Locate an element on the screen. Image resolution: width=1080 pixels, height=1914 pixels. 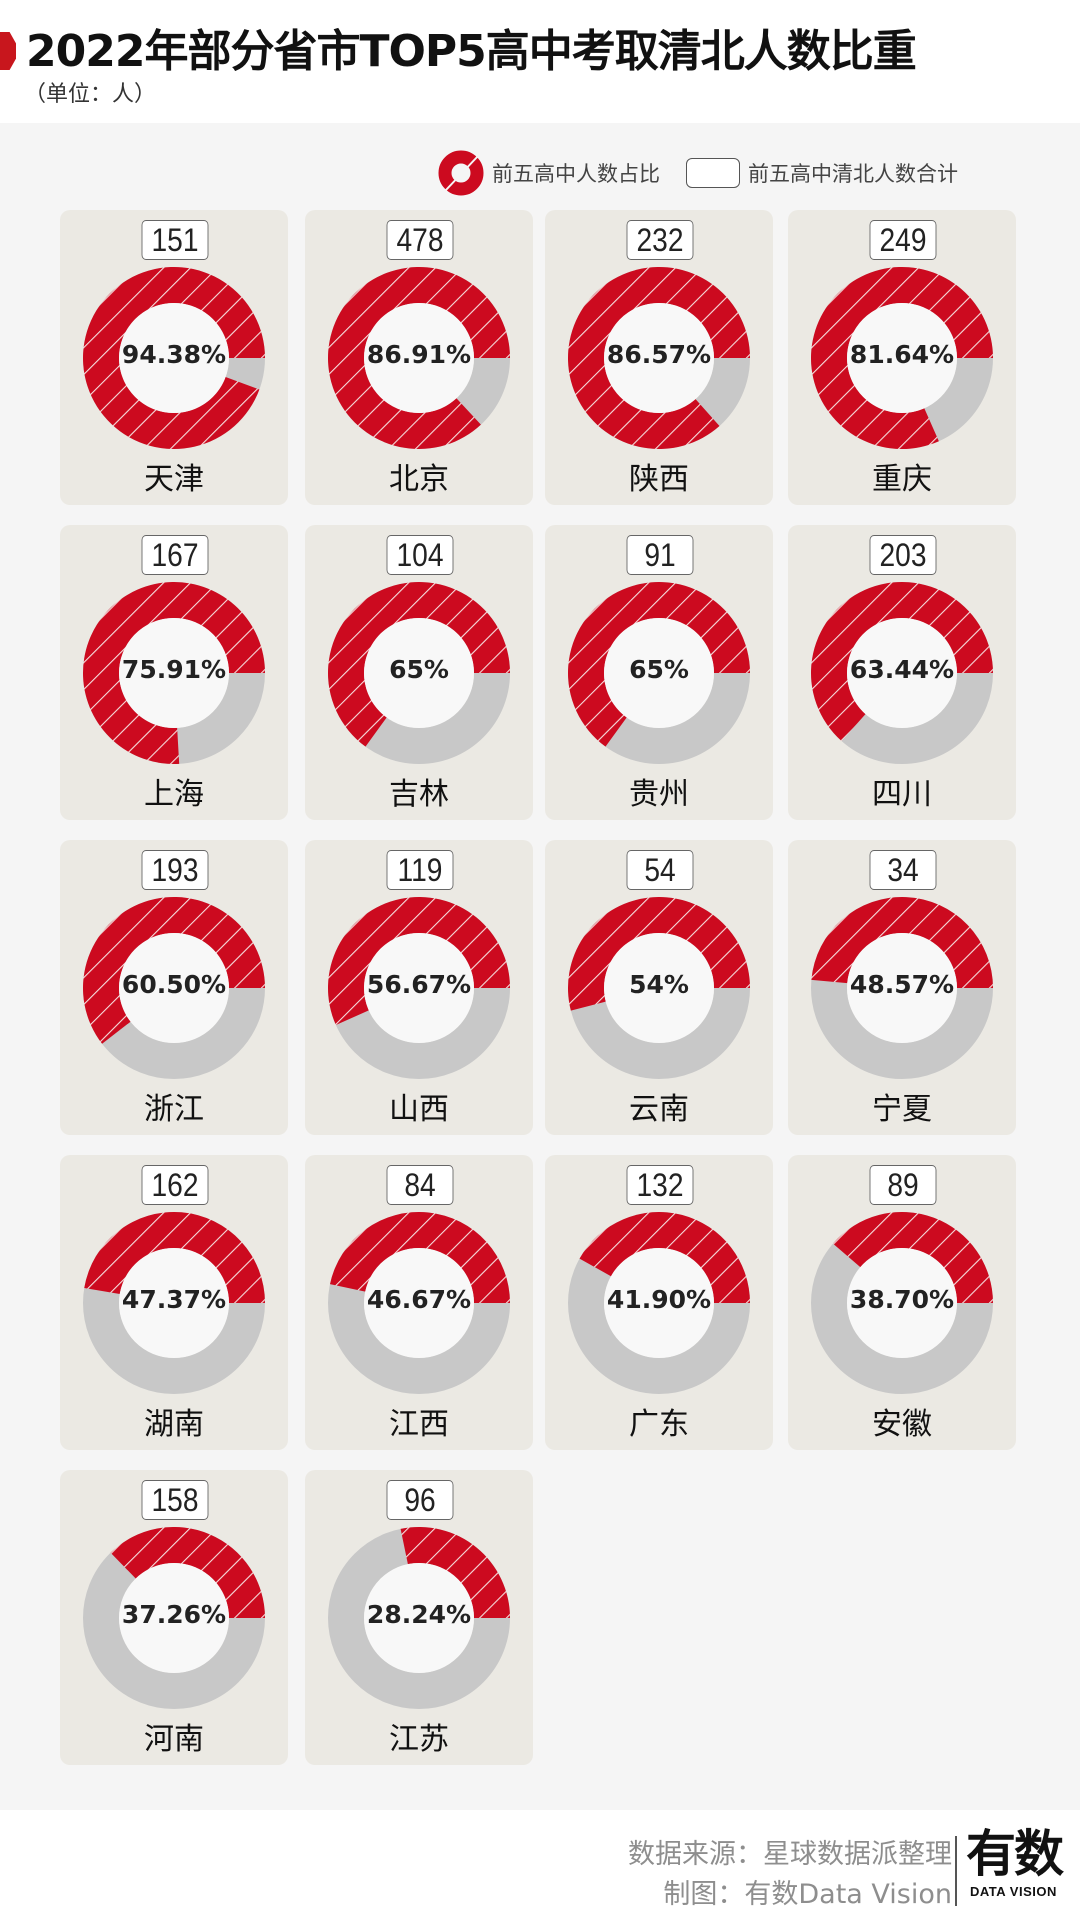
brand-logo: 有数 is located at coordinates (1015, 1854).